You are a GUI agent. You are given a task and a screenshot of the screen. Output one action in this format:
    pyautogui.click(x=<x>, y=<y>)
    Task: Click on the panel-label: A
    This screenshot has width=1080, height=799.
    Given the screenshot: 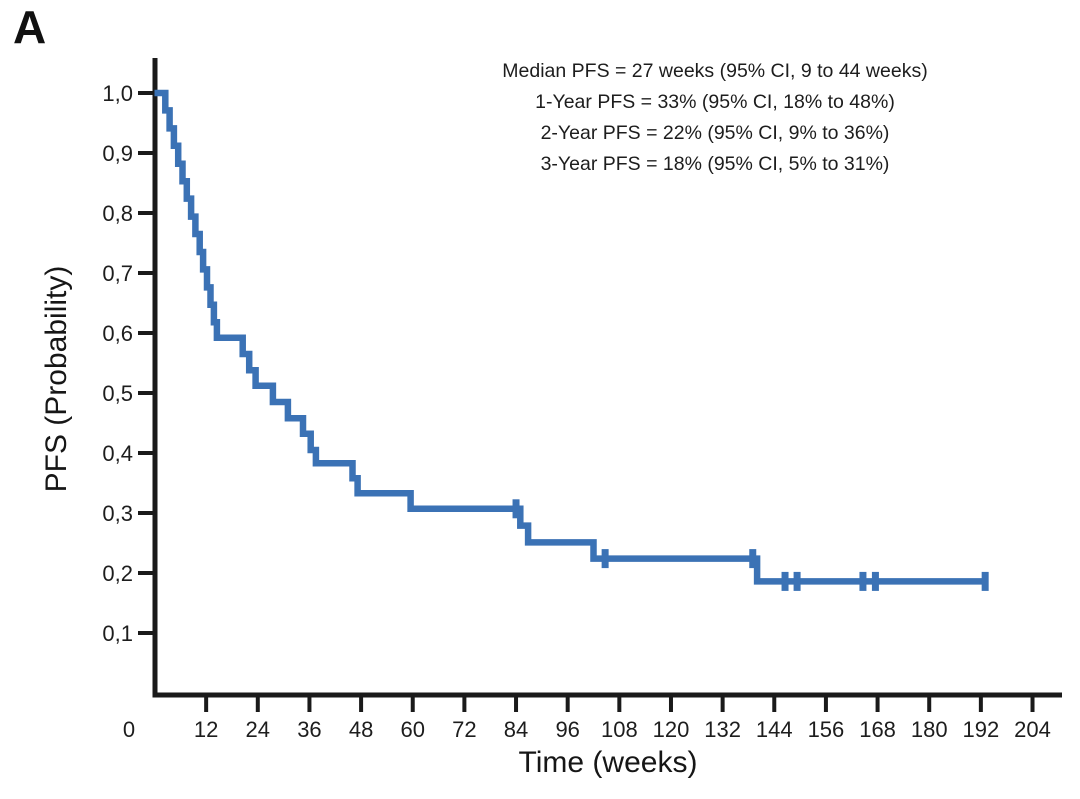 What is the action you would take?
    pyautogui.click(x=30, y=27)
    